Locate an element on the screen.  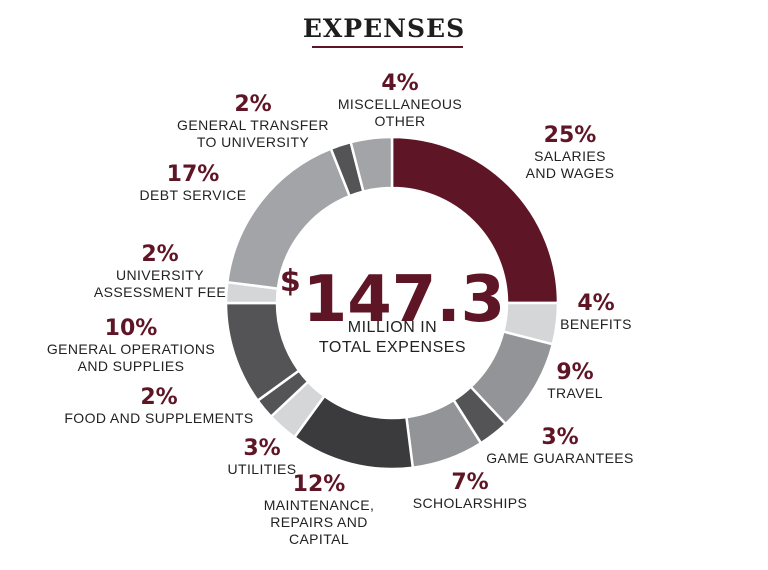
slice-label-5: 12% MAINTENANCE, REPAIRS AND CAPITAL is located at coordinates (319, 510).